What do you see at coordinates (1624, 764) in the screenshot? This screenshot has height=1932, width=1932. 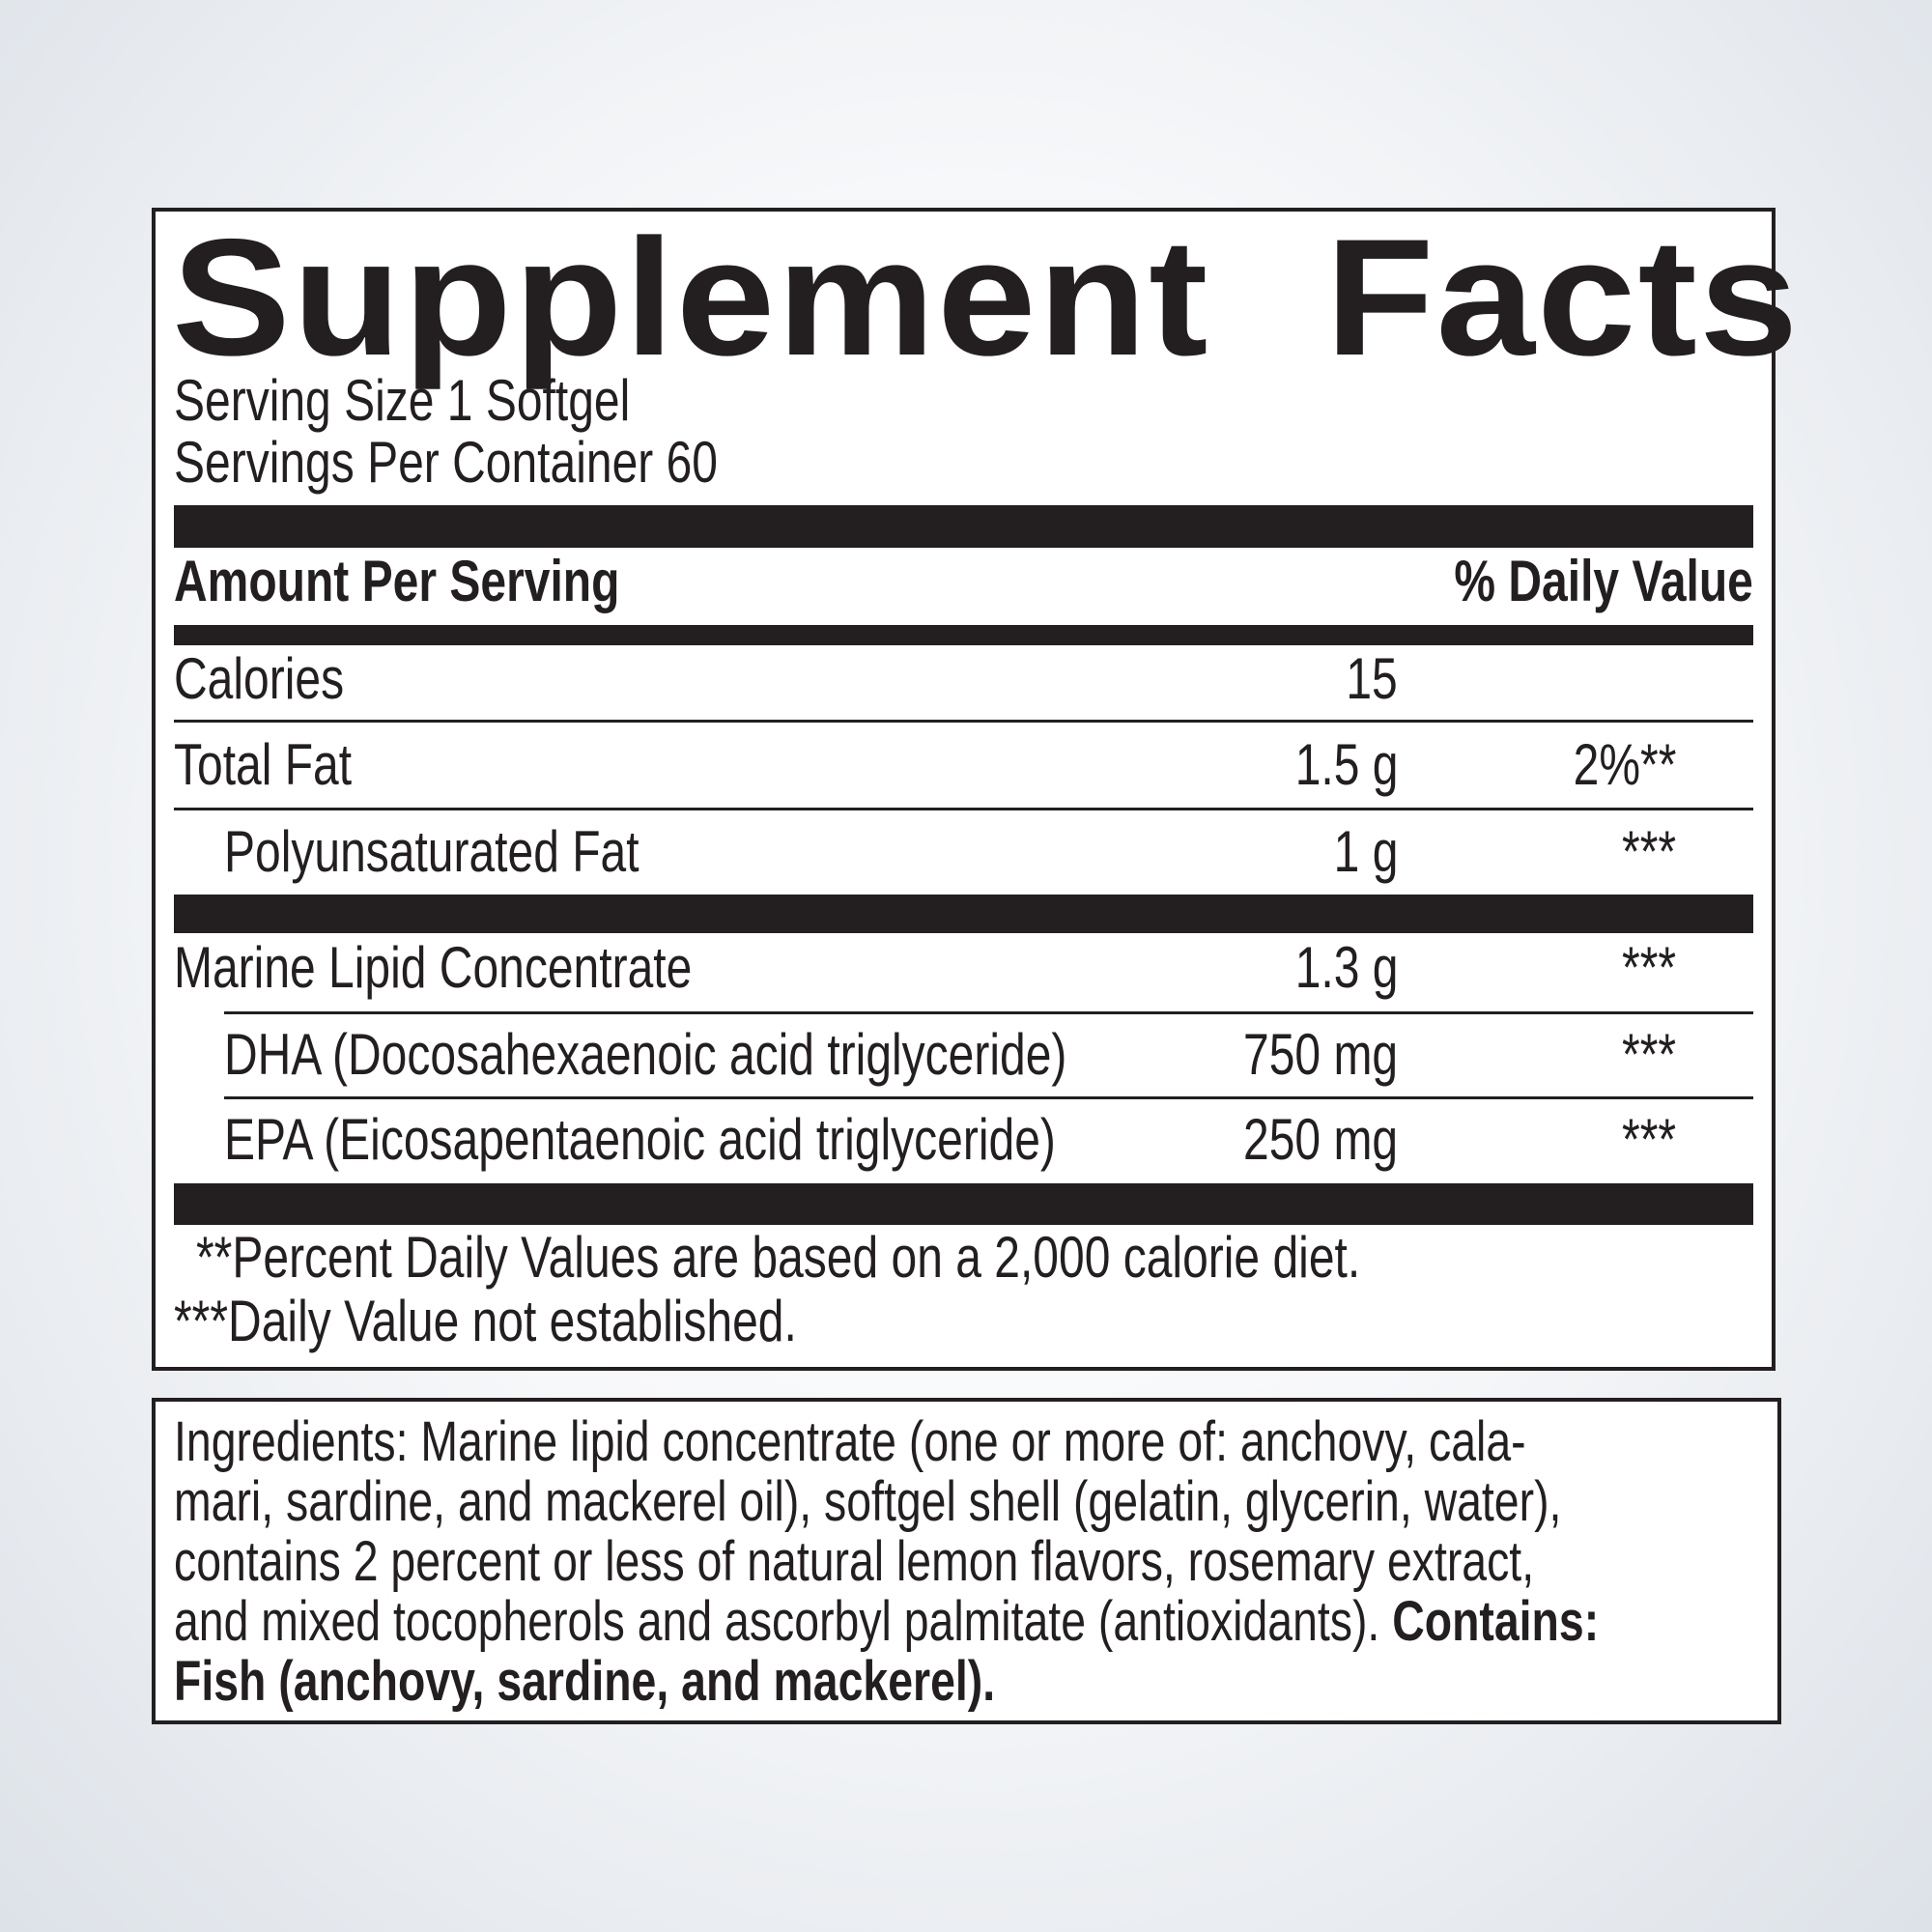 I see `row-dv-total-fat: 2%**` at bounding box center [1624, 764].